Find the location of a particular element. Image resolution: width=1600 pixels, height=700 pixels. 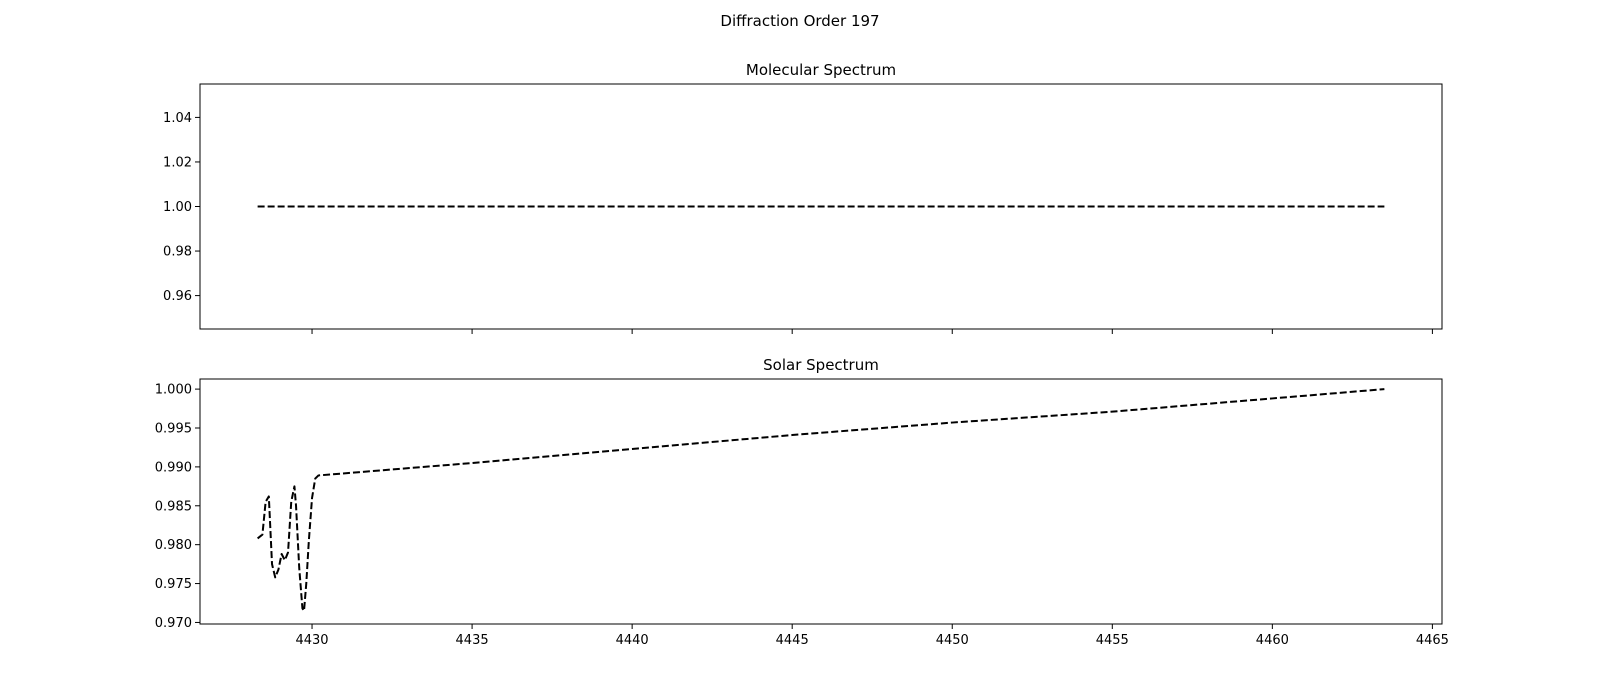

solar-spectrum-y-tick-label: 0.975 is located at coordinates (173, 584).